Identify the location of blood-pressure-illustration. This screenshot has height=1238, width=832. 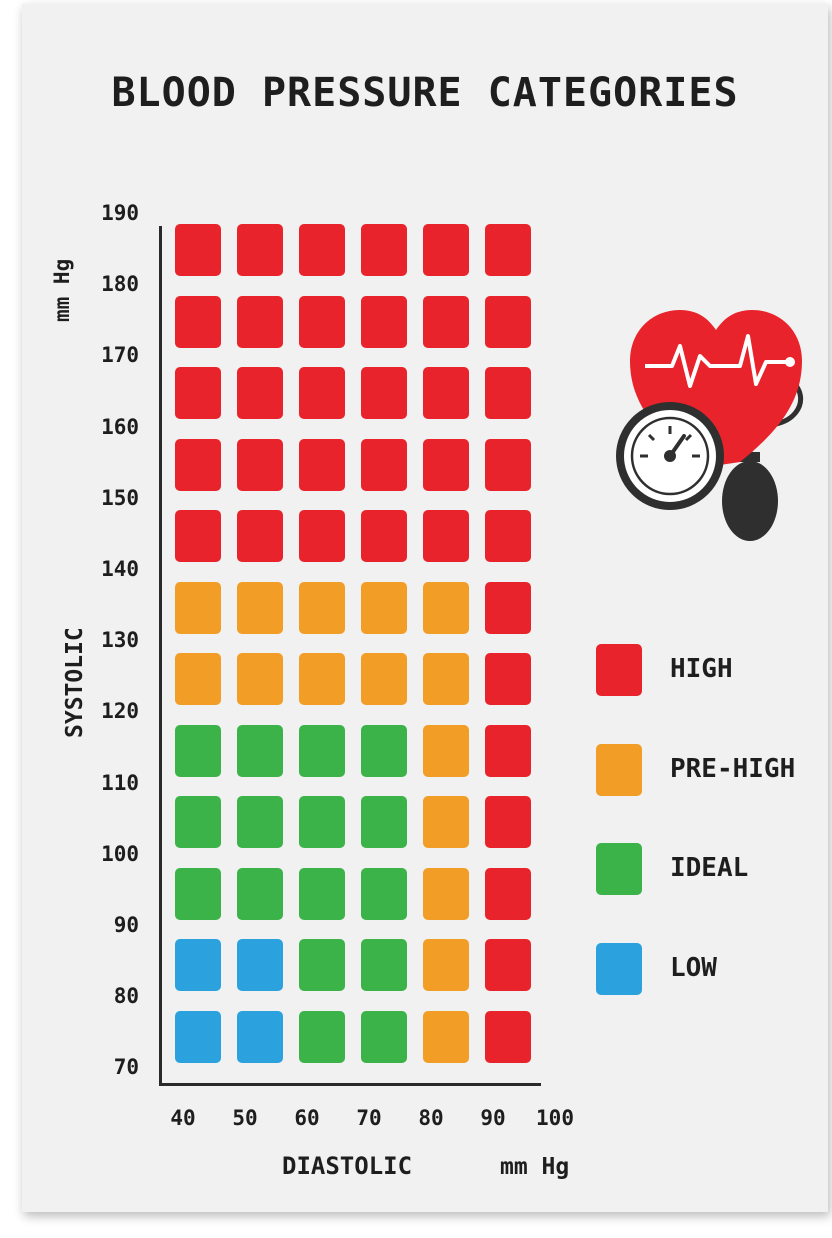
(709, 425).